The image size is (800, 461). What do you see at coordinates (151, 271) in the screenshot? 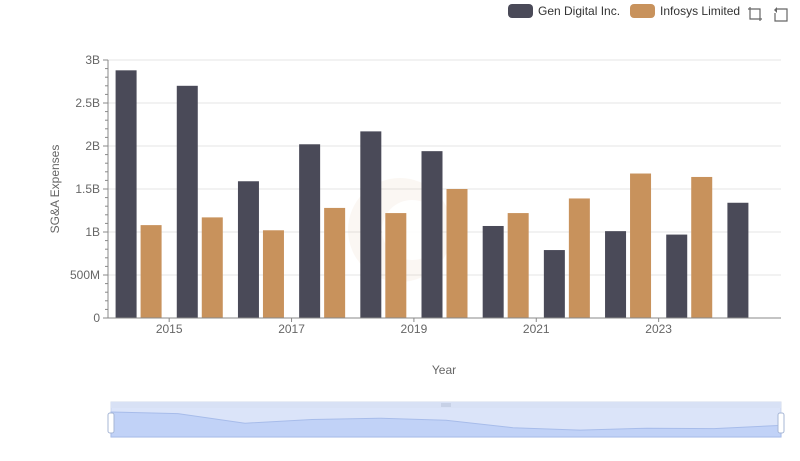
I see `bar-infosys-2014` at bounding box center [151, 271].